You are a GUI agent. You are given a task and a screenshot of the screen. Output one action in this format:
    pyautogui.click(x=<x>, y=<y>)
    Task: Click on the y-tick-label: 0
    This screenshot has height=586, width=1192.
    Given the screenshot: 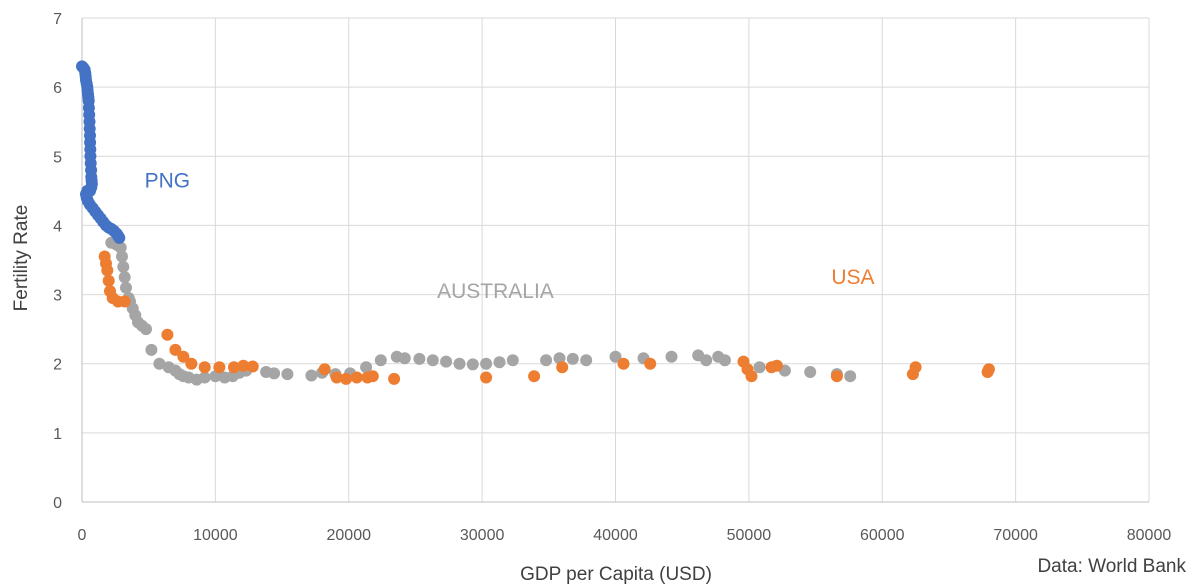 What is the action you would take?
    pyautogui.click(x=57, y=503)
    